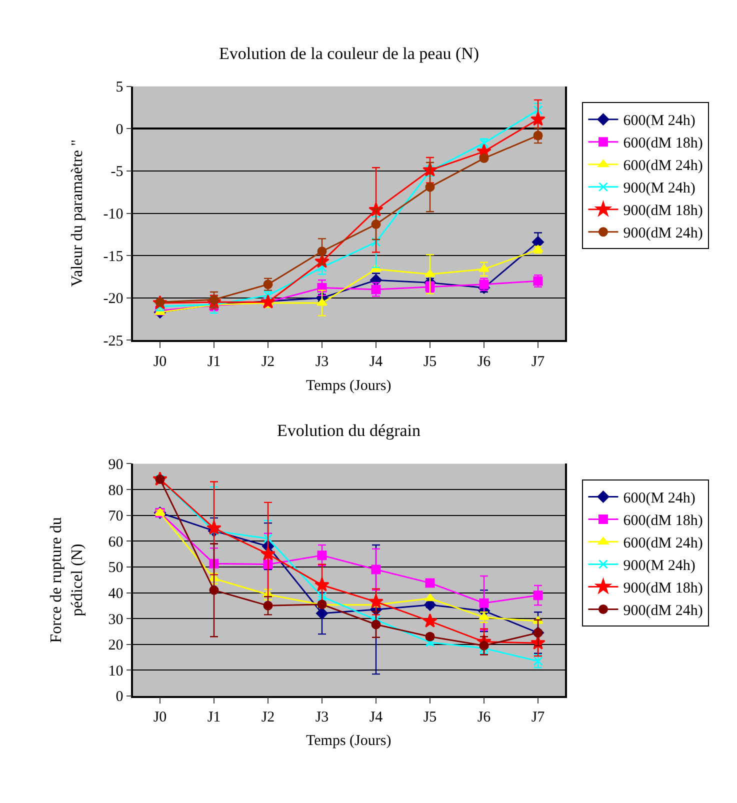 The image size is (737, 803). What do you see at coordinates (116, 568) in the screenshot?
I see `y-tick-label: 50` at bounding box center [116, 568].